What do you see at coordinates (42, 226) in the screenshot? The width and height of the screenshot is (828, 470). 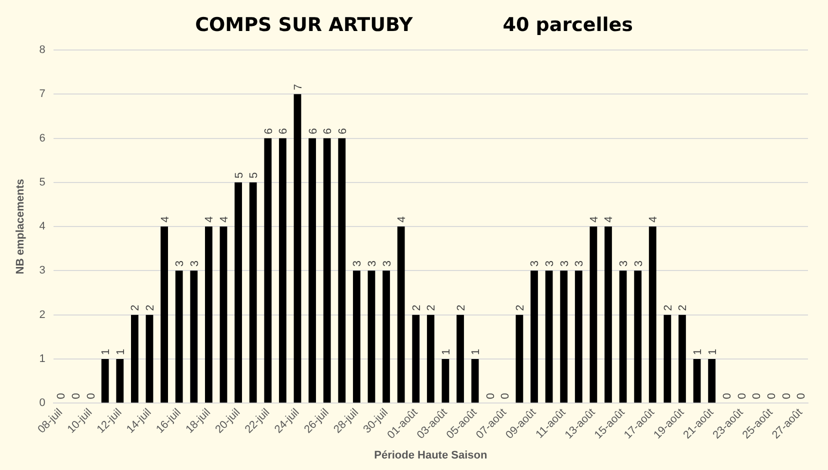 I see `y-tick-label: 4` at bounding box center [42, 226].